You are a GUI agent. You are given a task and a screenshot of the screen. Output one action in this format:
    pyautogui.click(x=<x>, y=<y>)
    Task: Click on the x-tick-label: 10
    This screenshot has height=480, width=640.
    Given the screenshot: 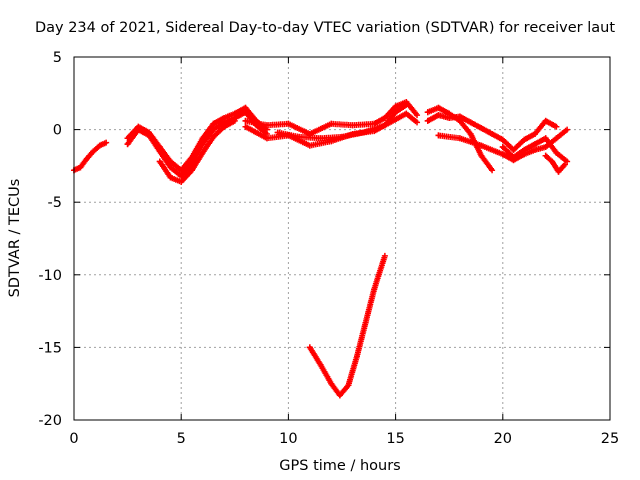 What is the action you would take?
    pyautogui.click(x=288, y=439)
    